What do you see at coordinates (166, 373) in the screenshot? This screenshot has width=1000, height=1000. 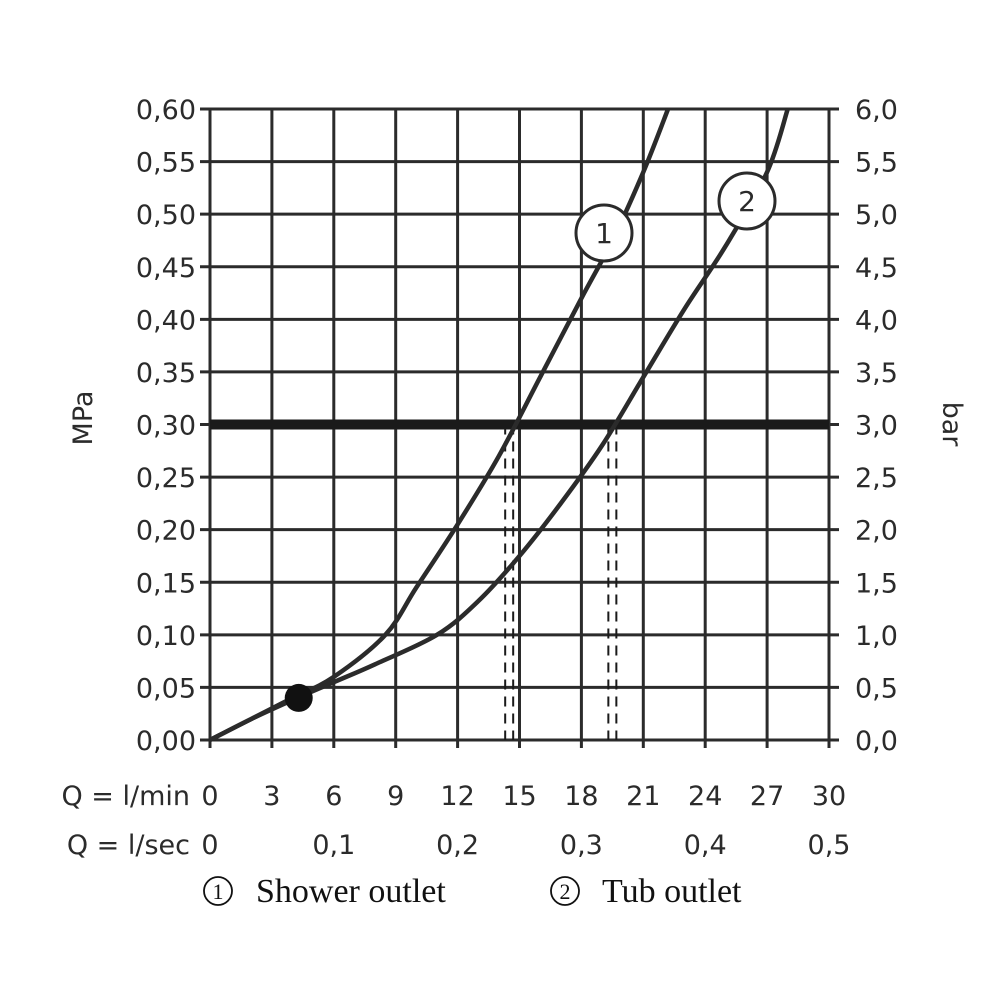 I see `y-left-tick-label: 0,35` at bounding box center [166, 373].